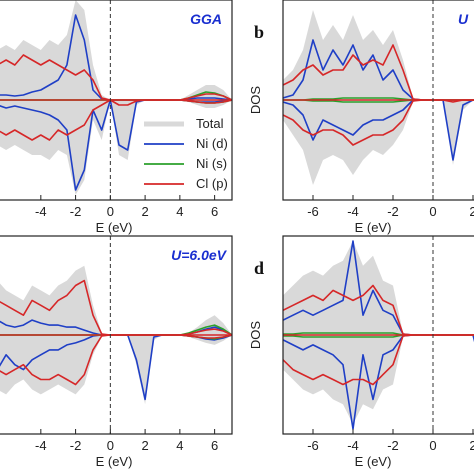 Image resolution: width=474 pixels, height=474 pixels. What do you see at coordinates (393, 445) in the screenshot?
I see `x-tick-label-d: -2` at bounding box center [393, 445].